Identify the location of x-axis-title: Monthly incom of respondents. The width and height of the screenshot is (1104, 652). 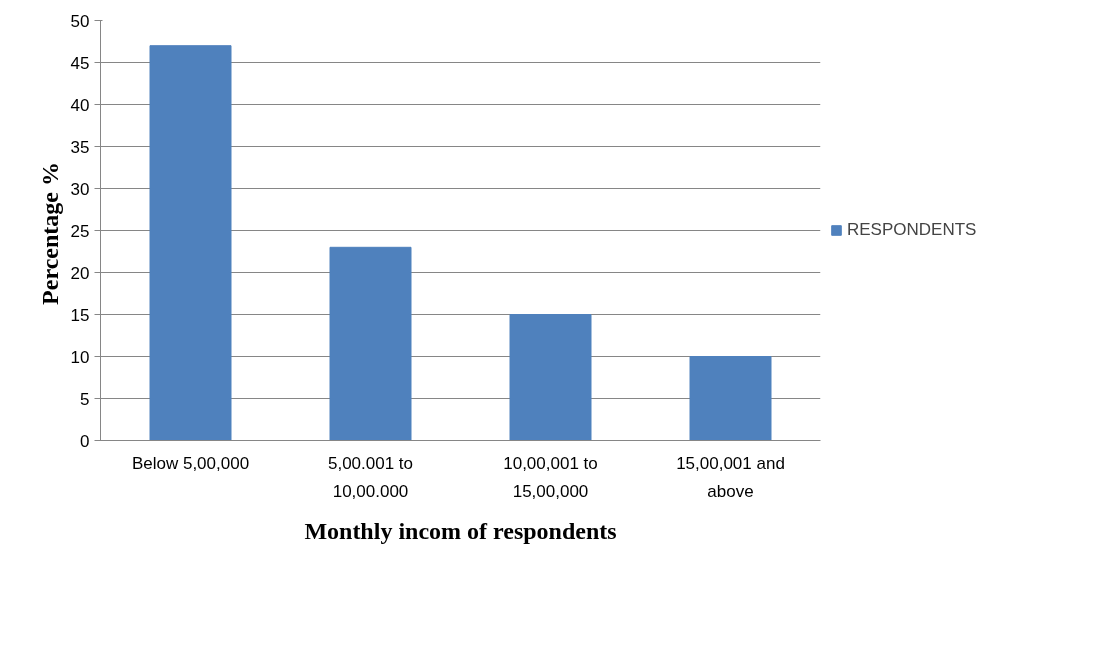
(460, 530).